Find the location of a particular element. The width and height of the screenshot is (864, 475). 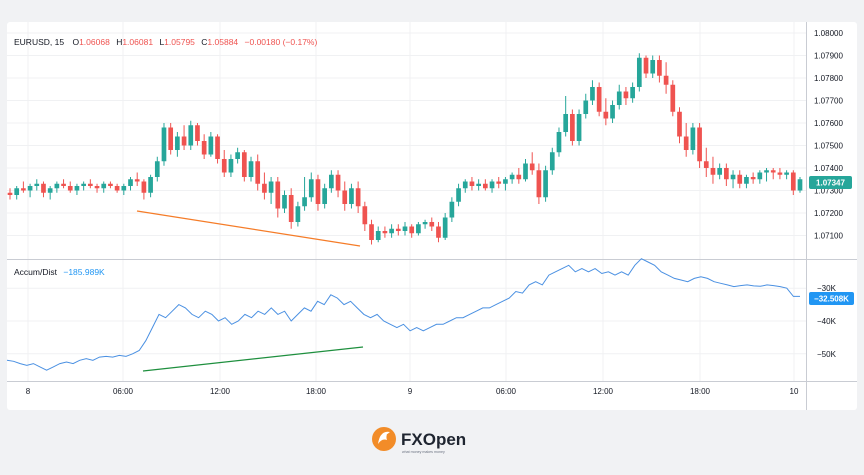

low-value: 1.05795 is located at coordinates (179, 42).